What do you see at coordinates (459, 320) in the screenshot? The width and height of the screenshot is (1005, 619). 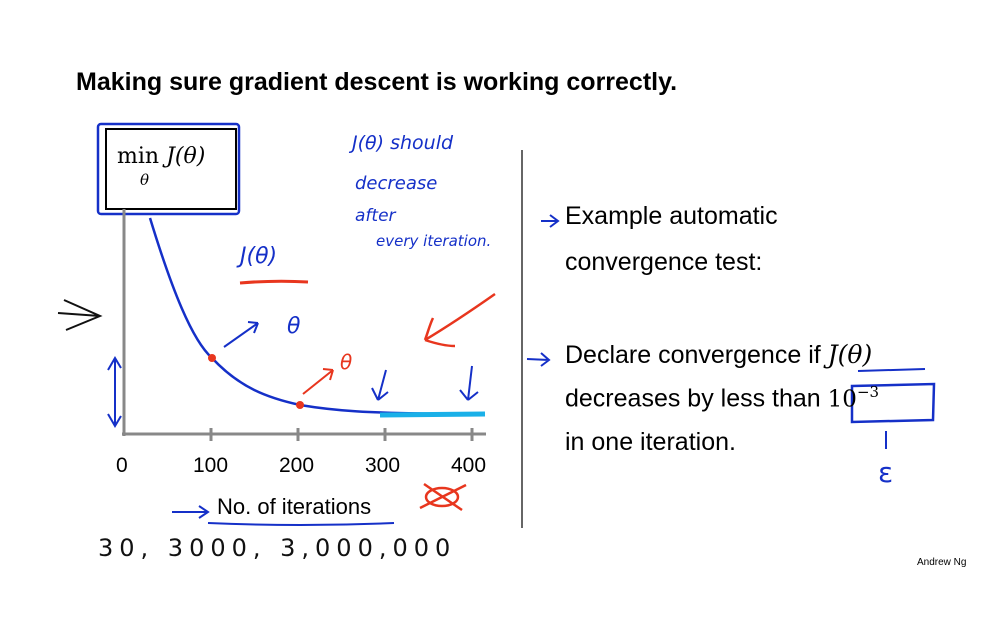 I see `red-arrow` at bounding box center [459, 320].